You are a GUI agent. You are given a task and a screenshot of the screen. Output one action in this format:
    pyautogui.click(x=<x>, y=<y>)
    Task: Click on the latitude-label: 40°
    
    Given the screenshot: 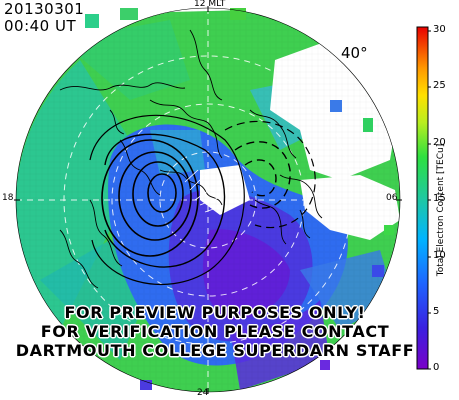 What is the action you would take?
    pyautogui.click(x=354, y=53)
    